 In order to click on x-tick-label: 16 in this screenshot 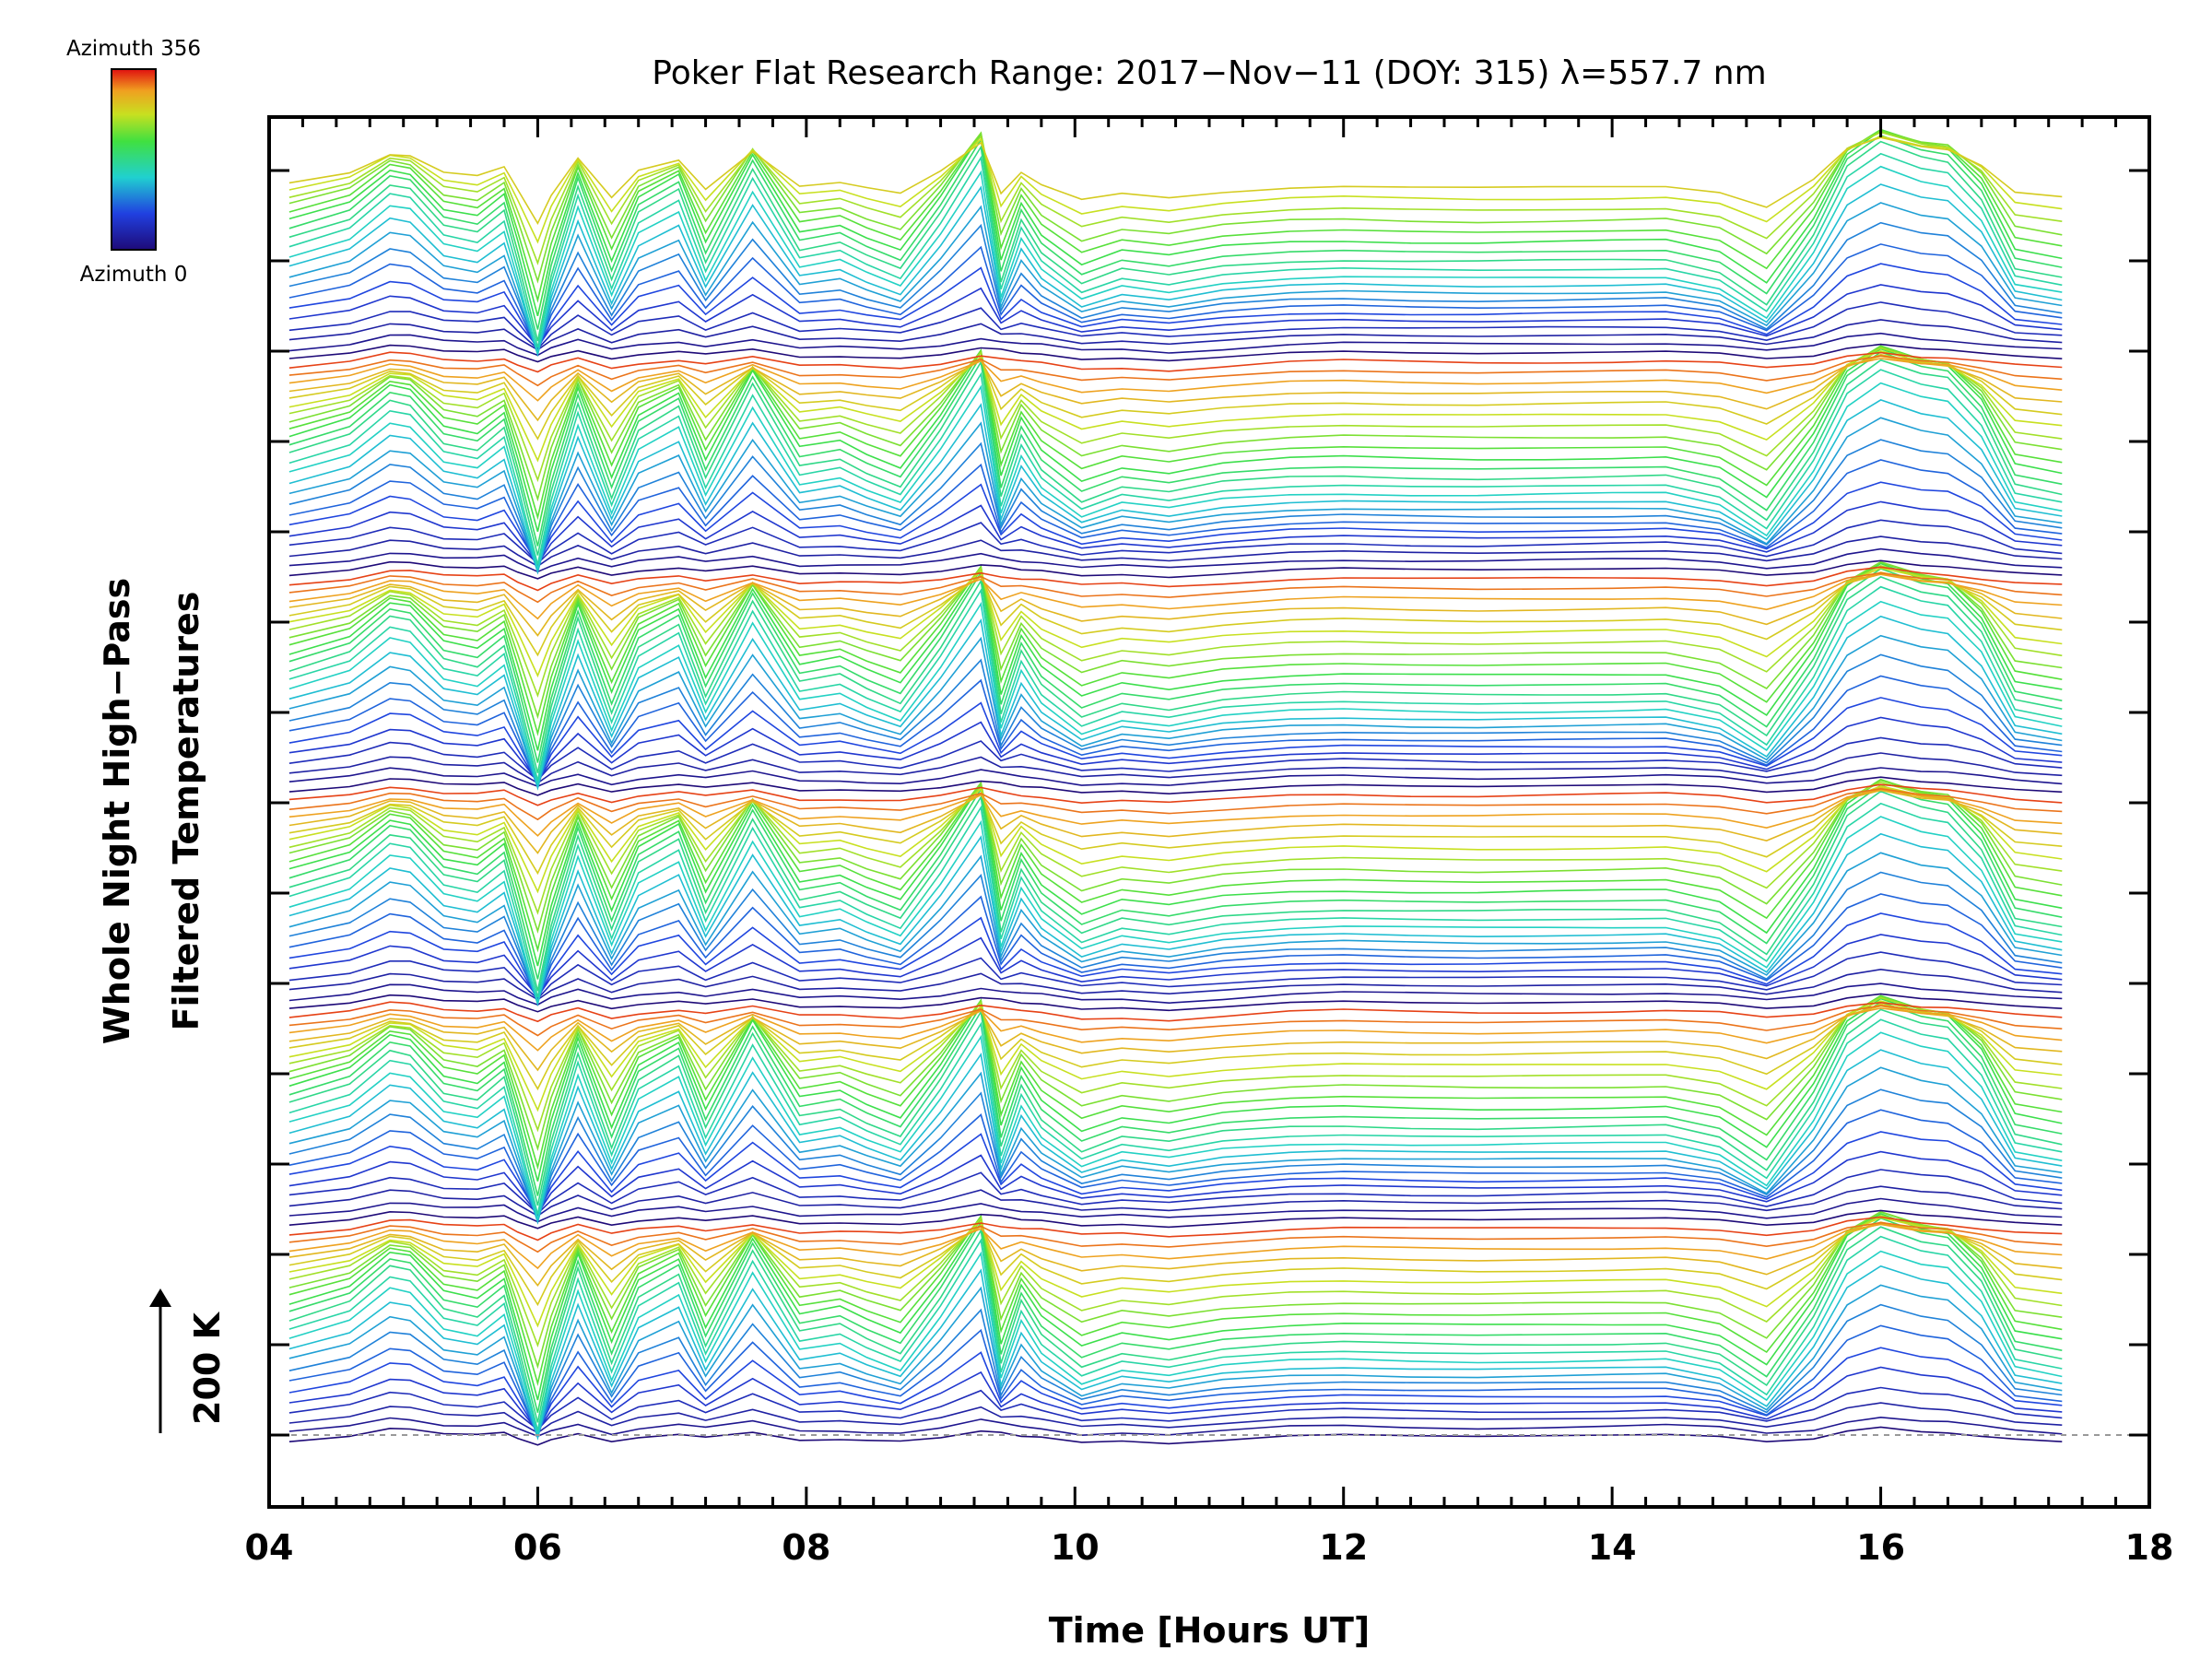, I will do `click(1880, 1547)`.